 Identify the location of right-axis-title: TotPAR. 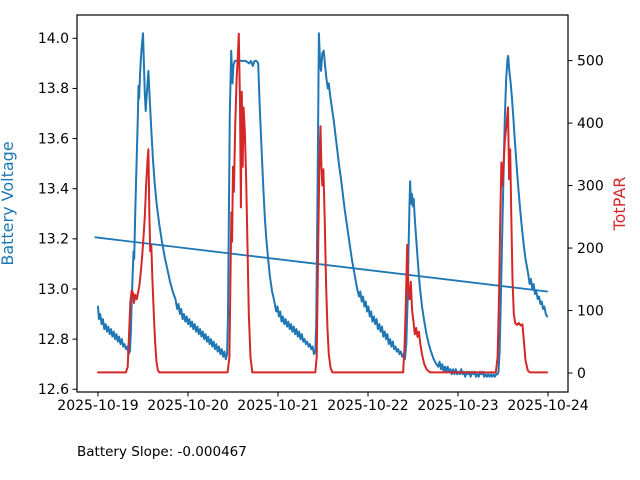
(619, 204).